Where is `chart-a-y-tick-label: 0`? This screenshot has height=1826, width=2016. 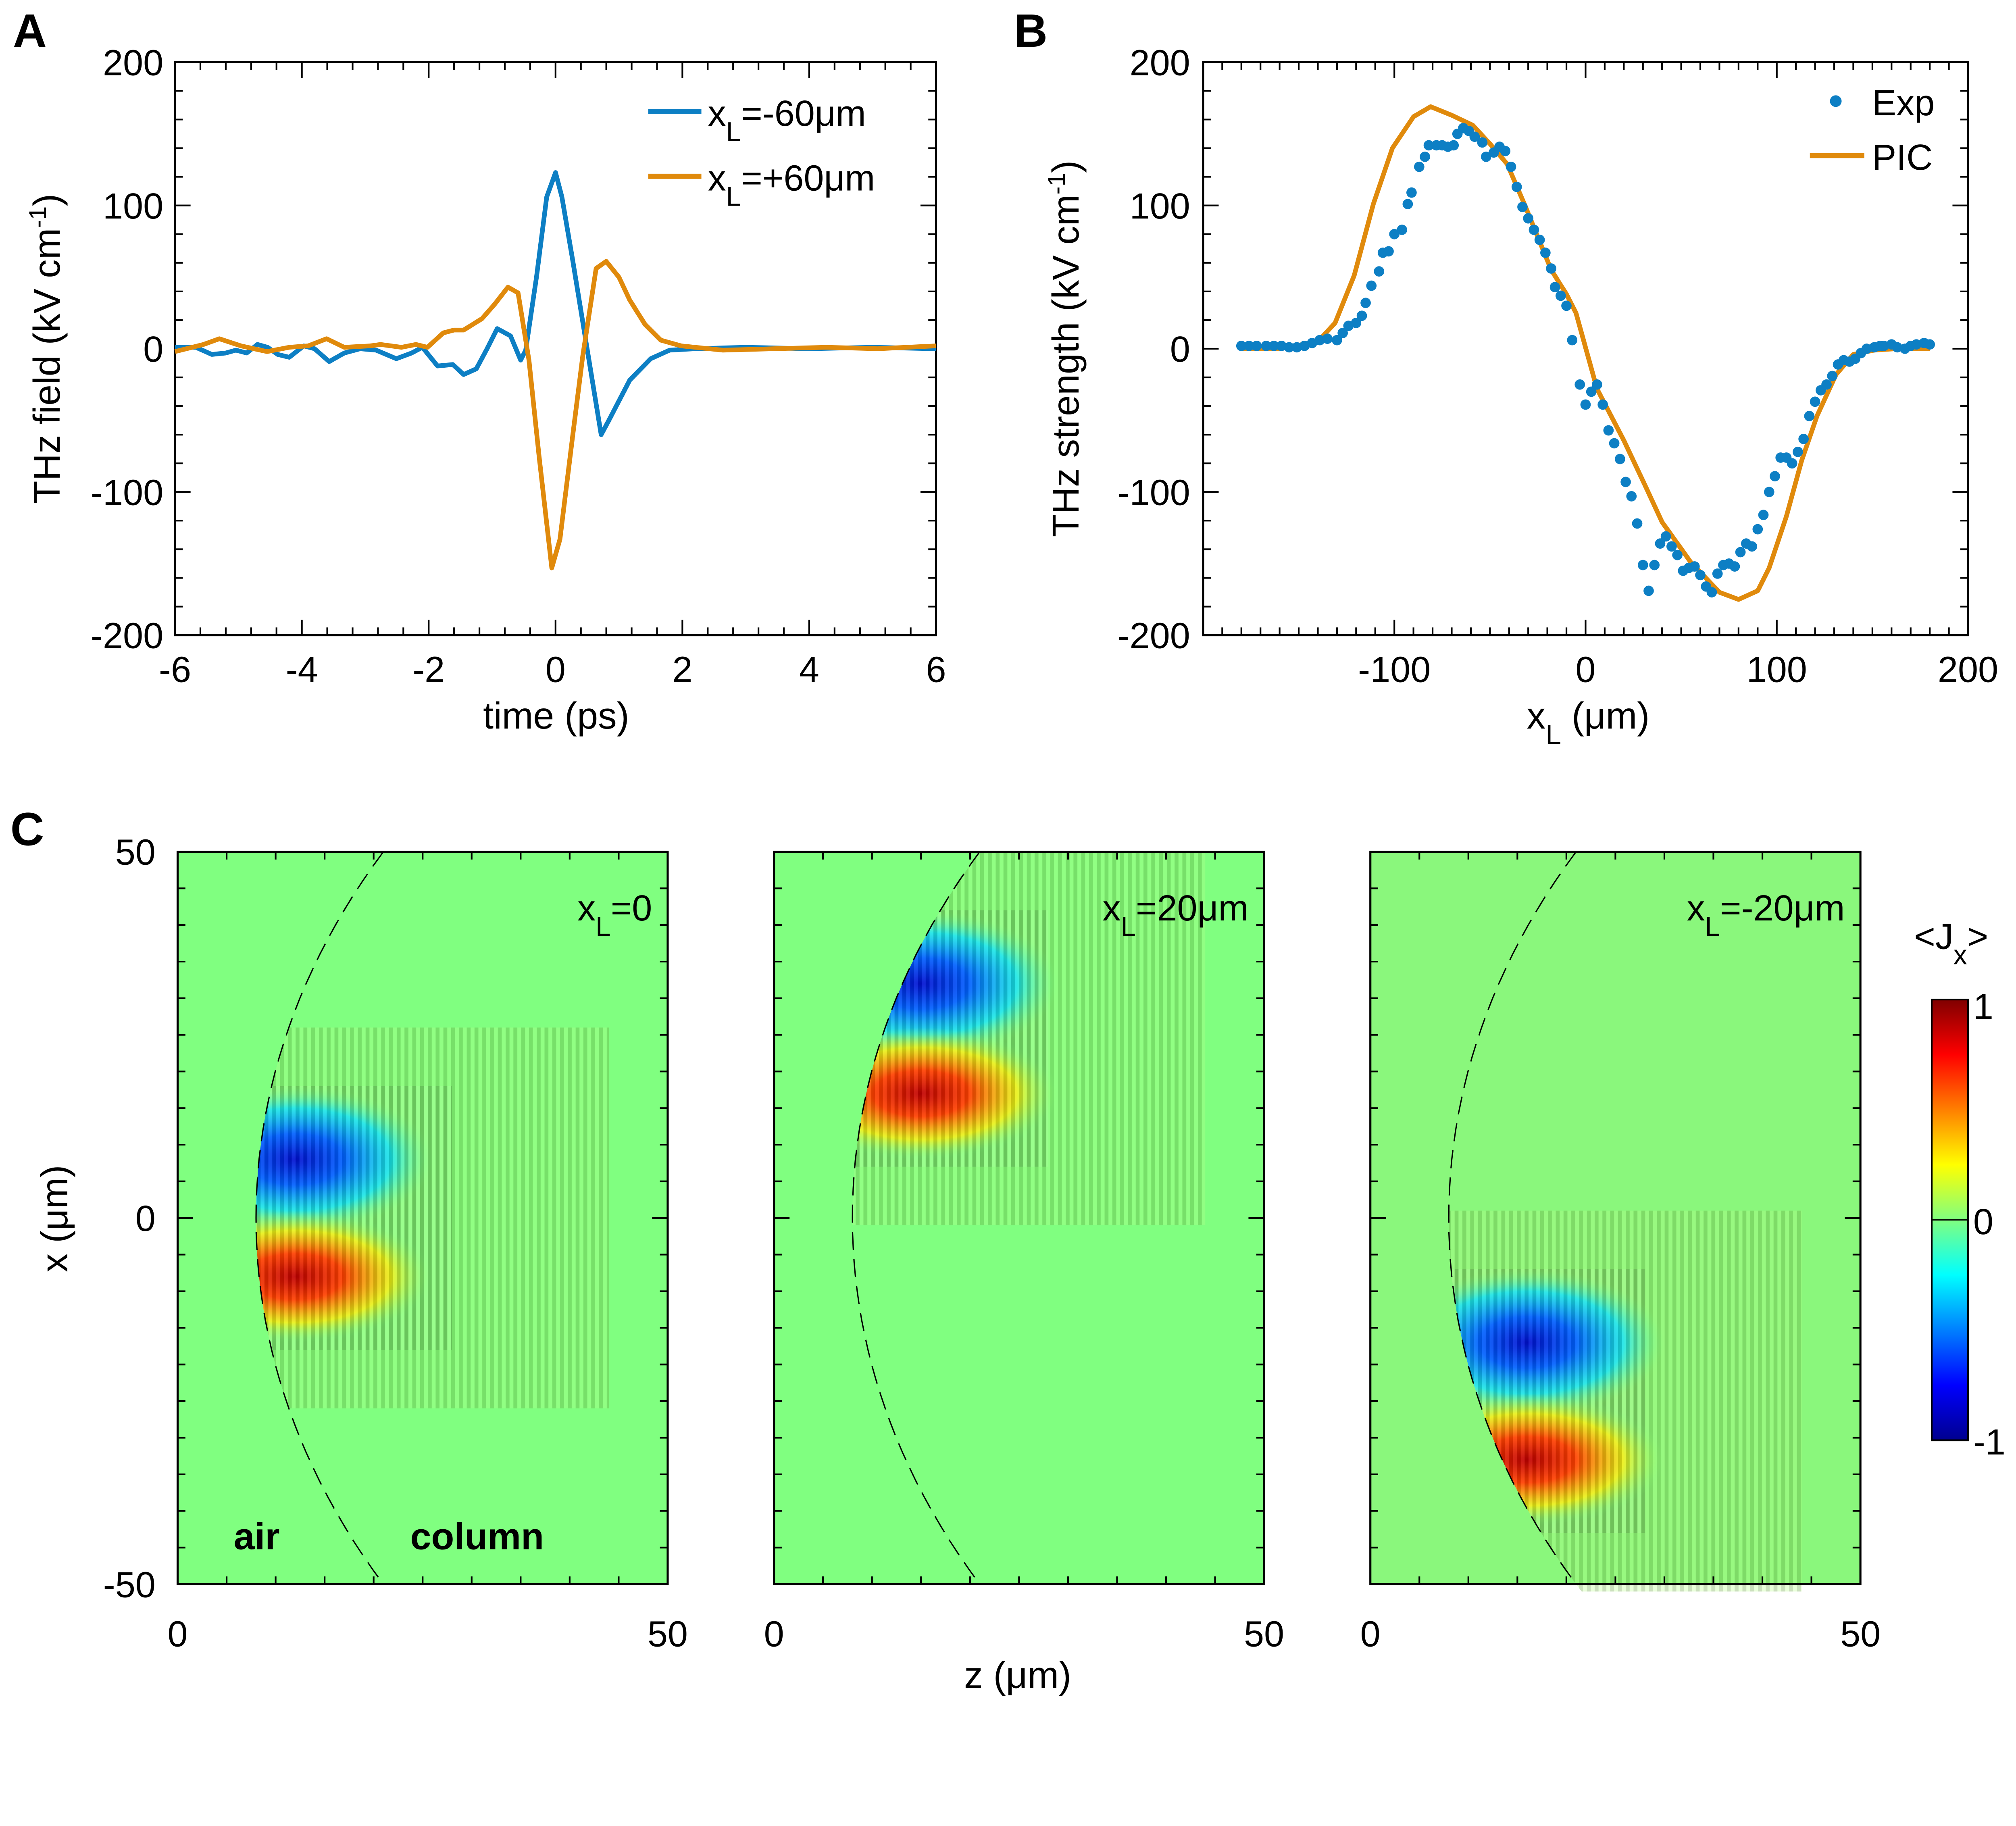
chart-a-y-tick-label: 0 is located at coordinates (153, 349).